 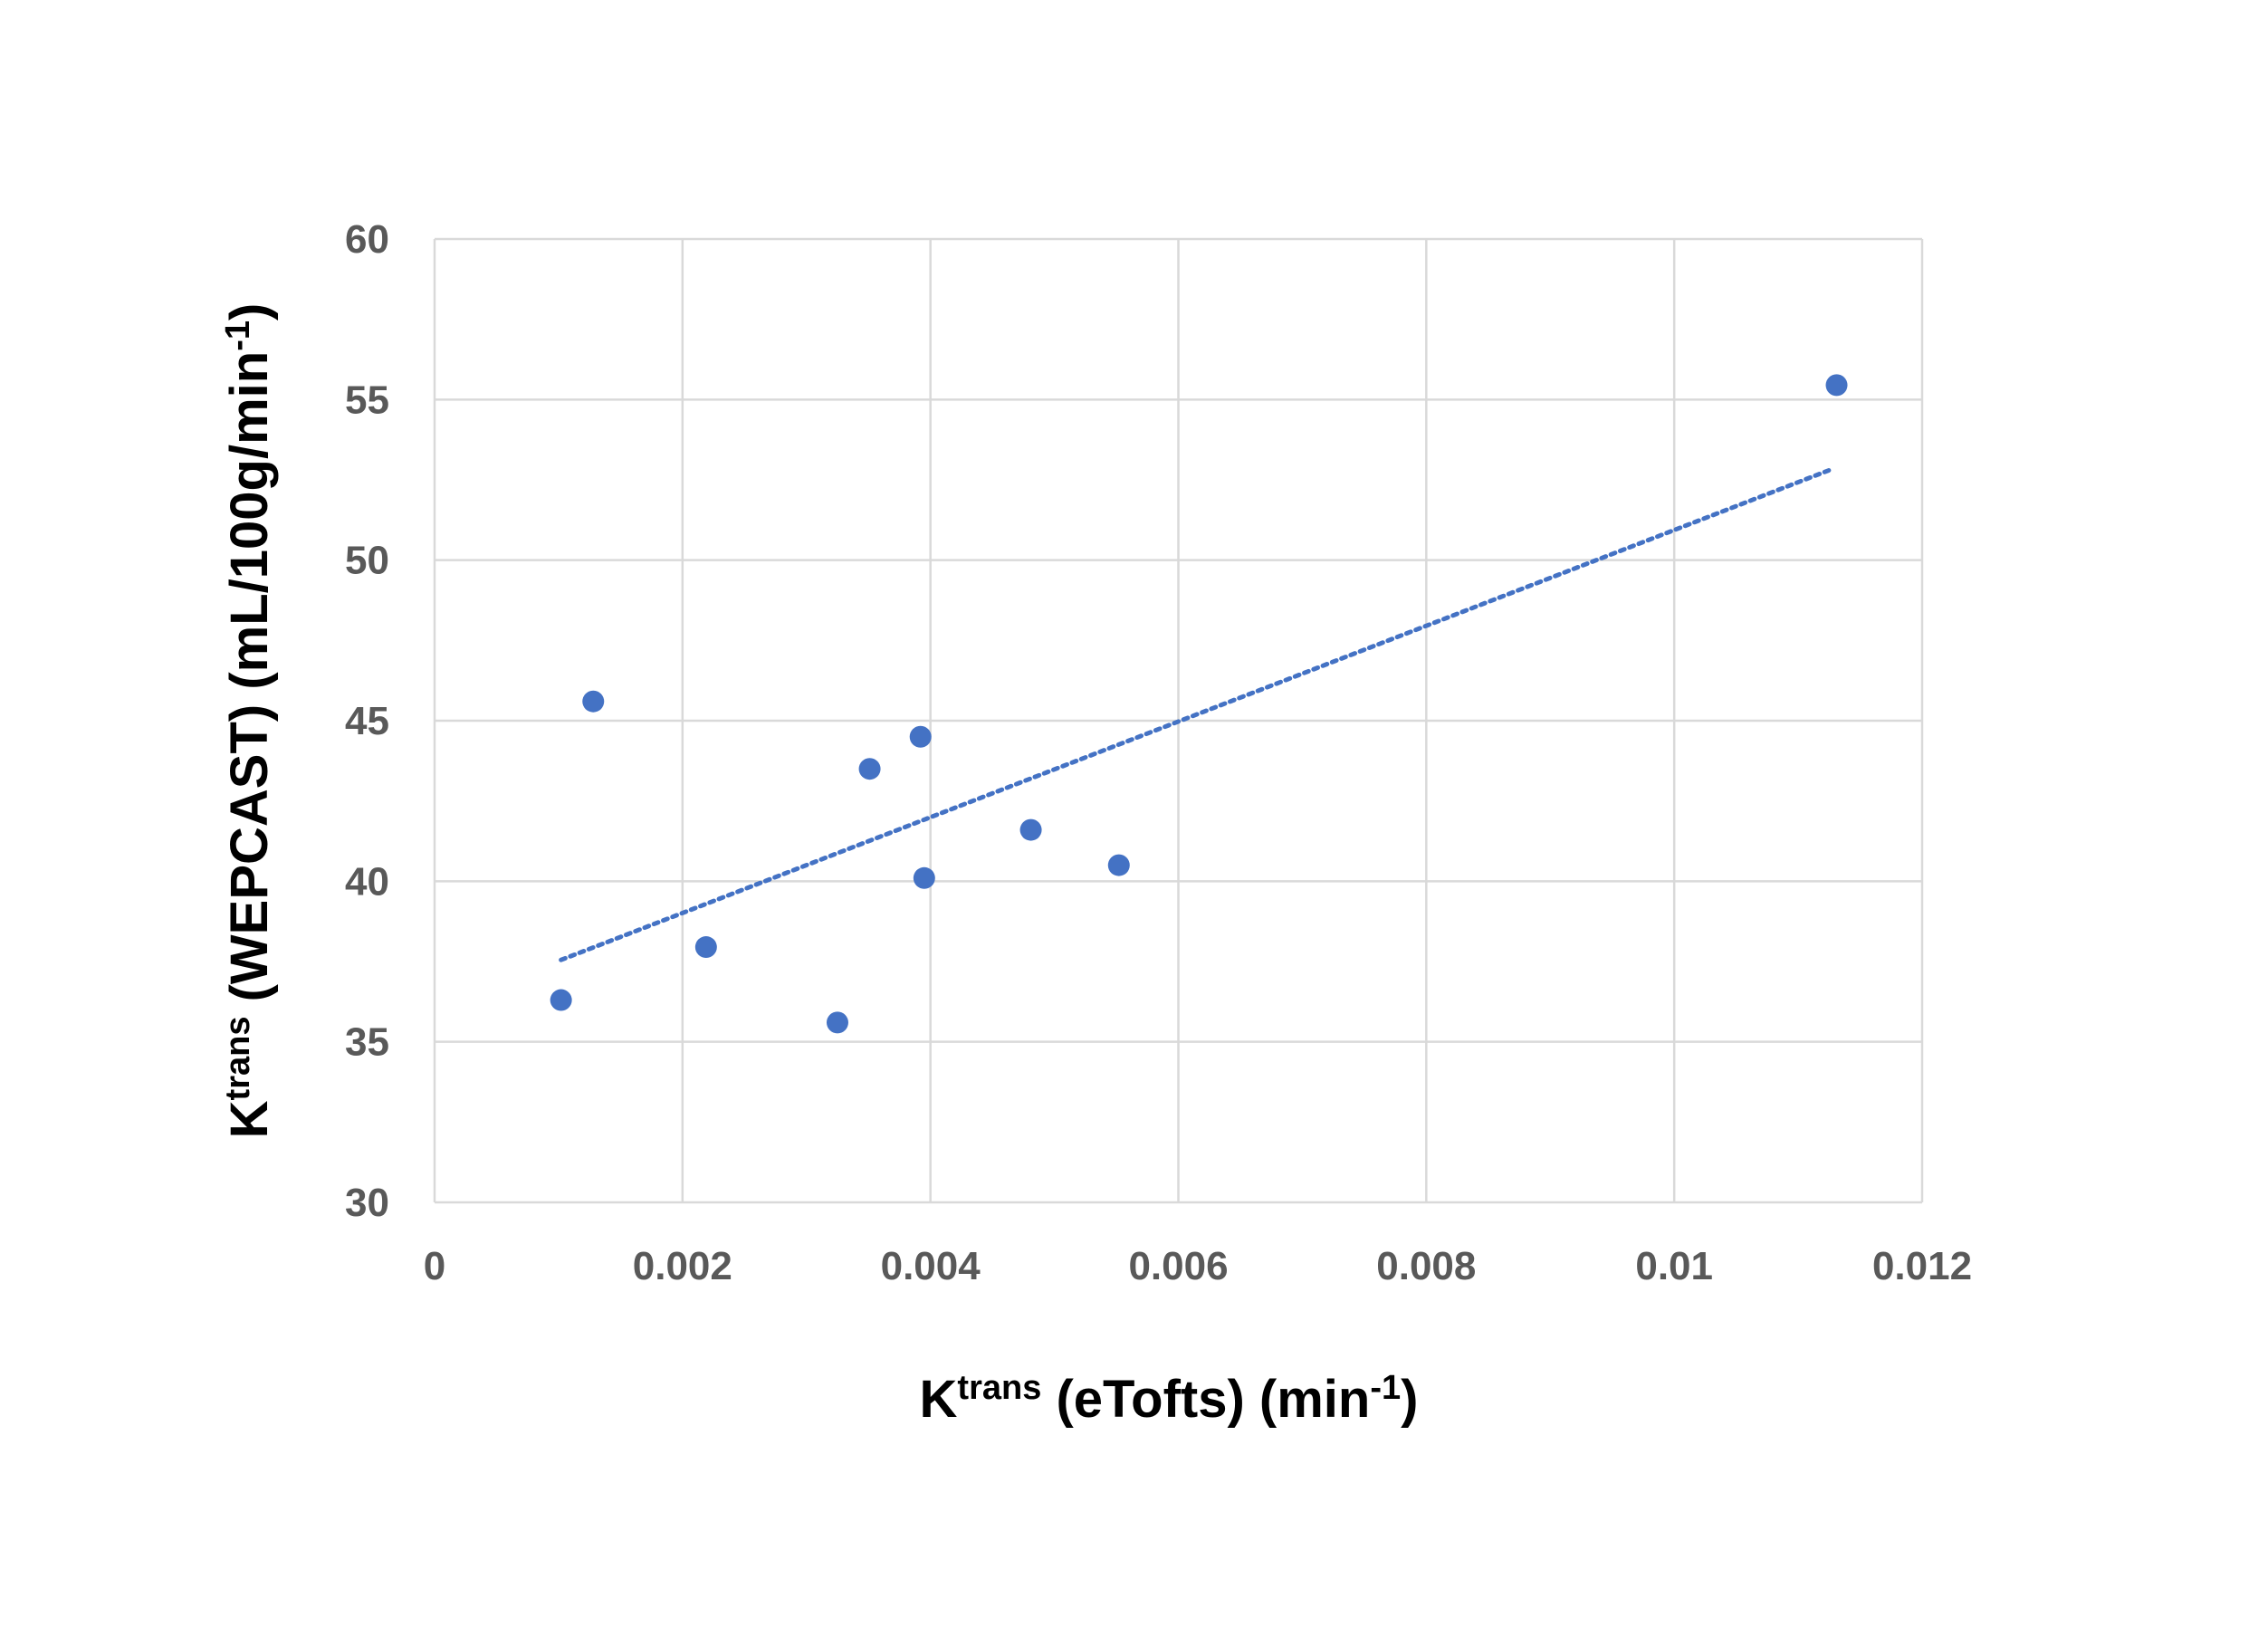 I want to click on x-tick-label: 0.008, so click(x=1426, y=1266).